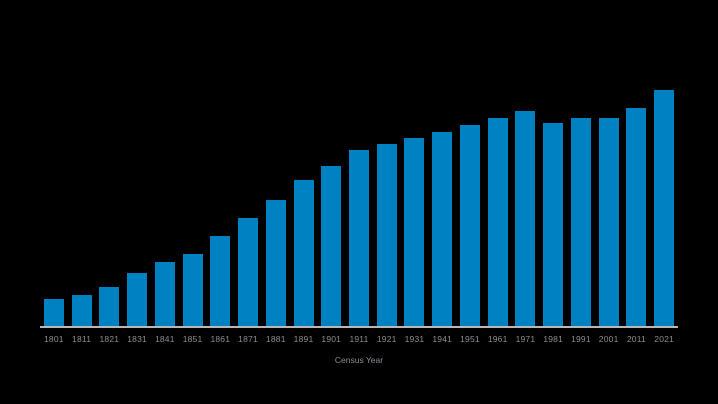 This screenshot has width=718, height=404. Describe the element at coordinates (469, 225) in the screenshot. I see `bar-1951` at that location.